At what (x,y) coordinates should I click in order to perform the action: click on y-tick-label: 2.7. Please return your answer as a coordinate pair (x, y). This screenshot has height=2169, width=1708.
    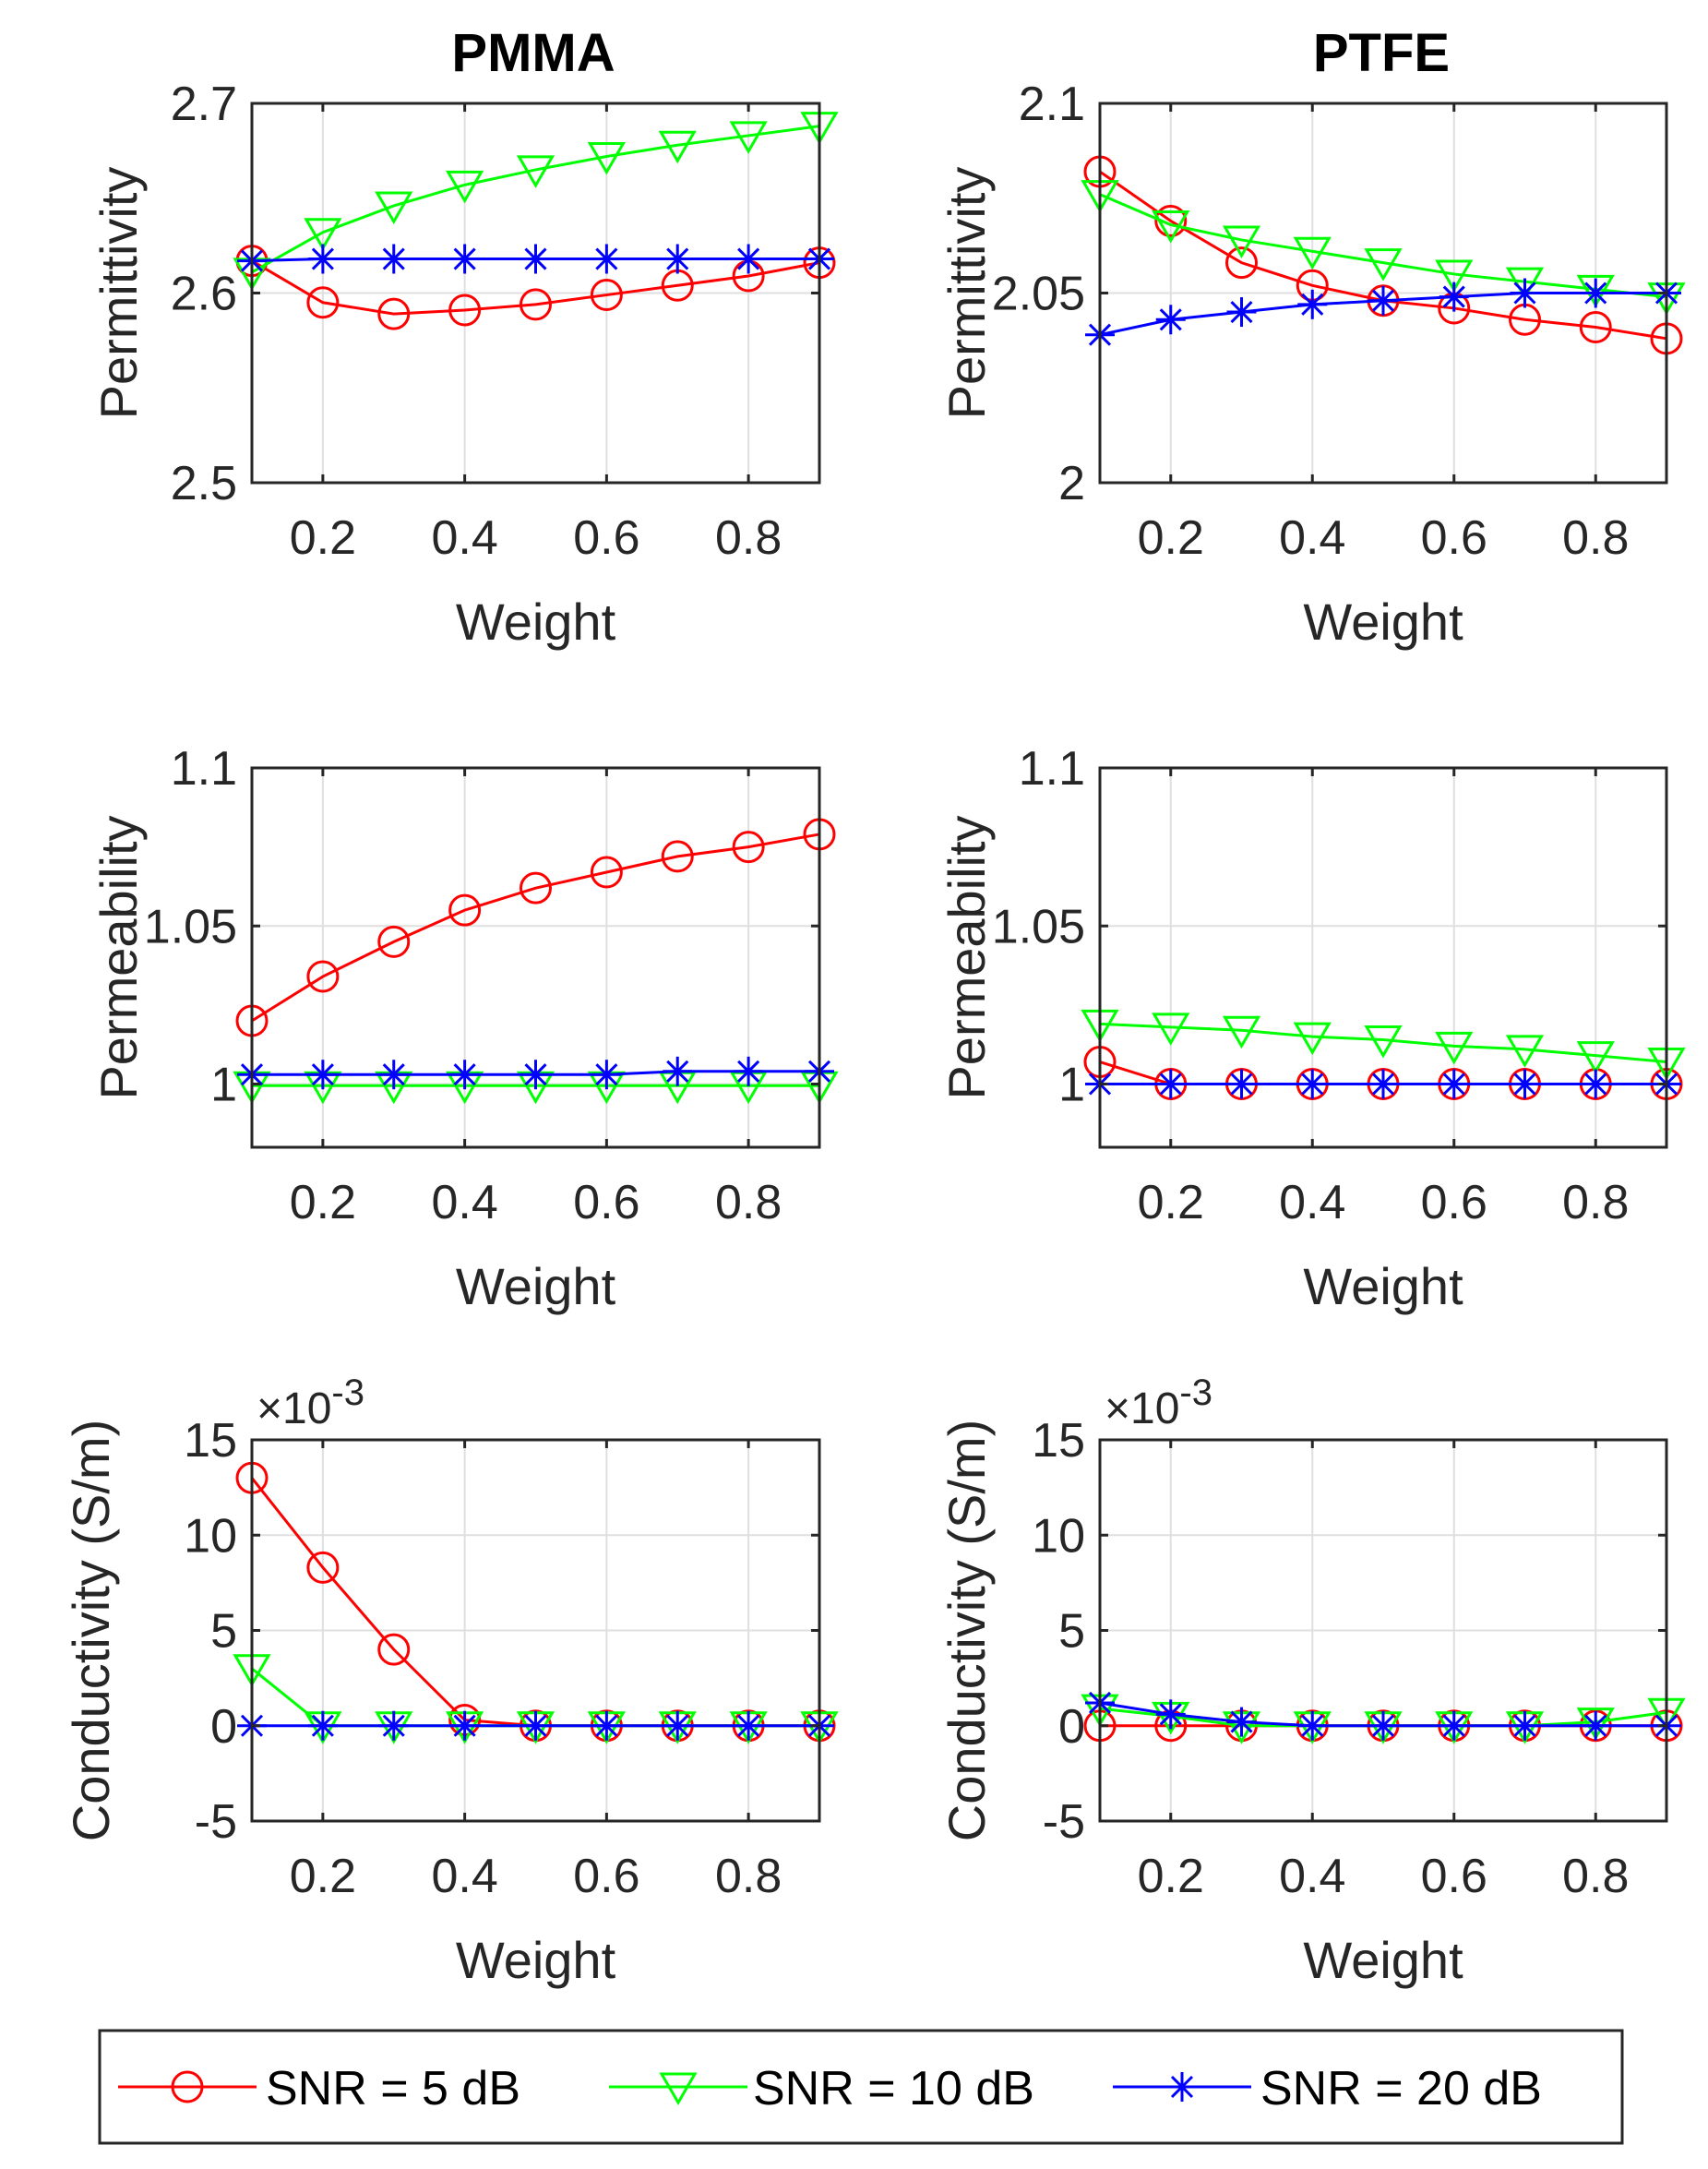
    Looking at the image, I should click on (204, 104).